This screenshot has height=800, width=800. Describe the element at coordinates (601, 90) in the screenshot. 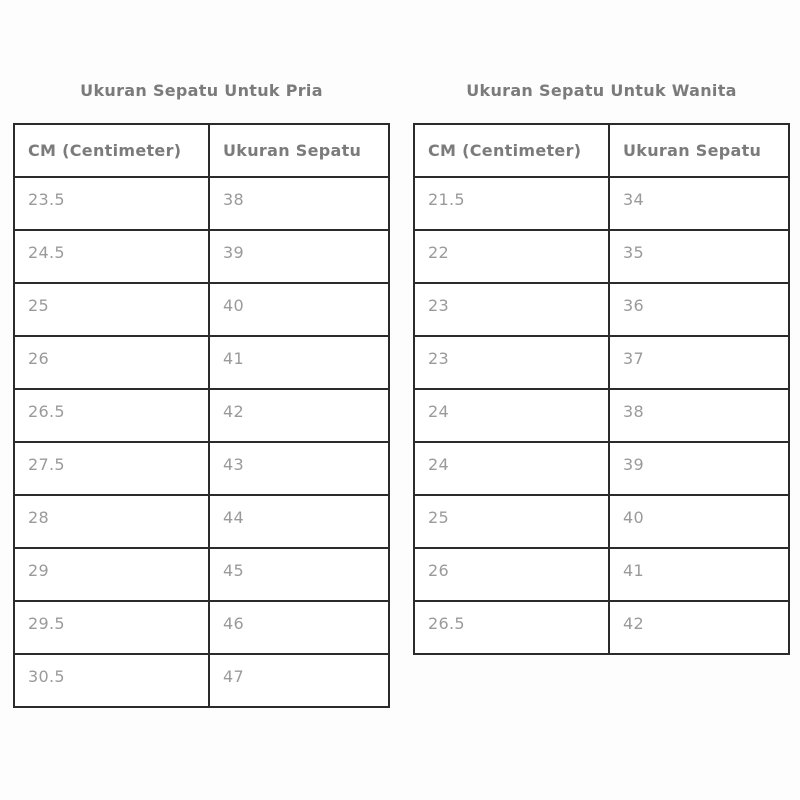

I see `women-size-chart-title: Ukuran Sepatu Untuk Wanita` at that location.